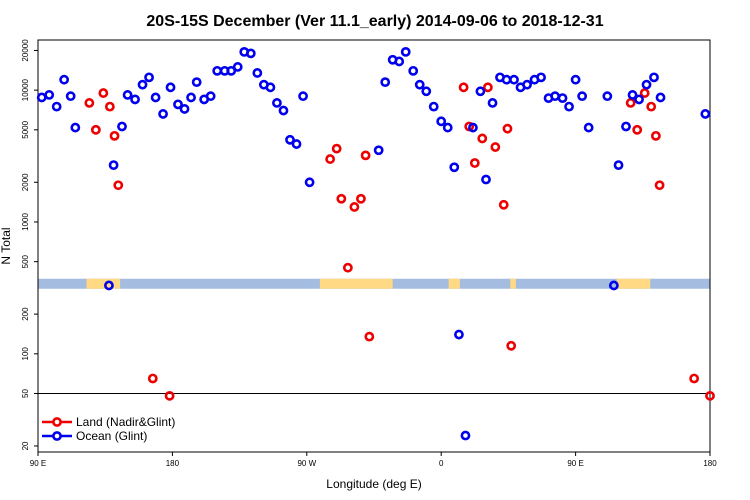 The height and width of the screenshot is (500, 750). What do you see at coordinates (25, 182) in the screenshot?
I see `y-tick-label: 2000` at bounding box center [25, 182].